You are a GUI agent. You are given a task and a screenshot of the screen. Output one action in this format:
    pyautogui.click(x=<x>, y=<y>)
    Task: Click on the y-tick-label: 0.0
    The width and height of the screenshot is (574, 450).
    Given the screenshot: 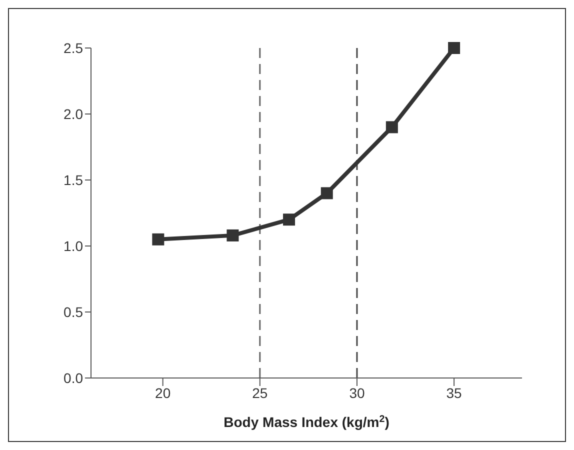 What is the action you would take?
    pyautogui.click(x=74, y=378)
    